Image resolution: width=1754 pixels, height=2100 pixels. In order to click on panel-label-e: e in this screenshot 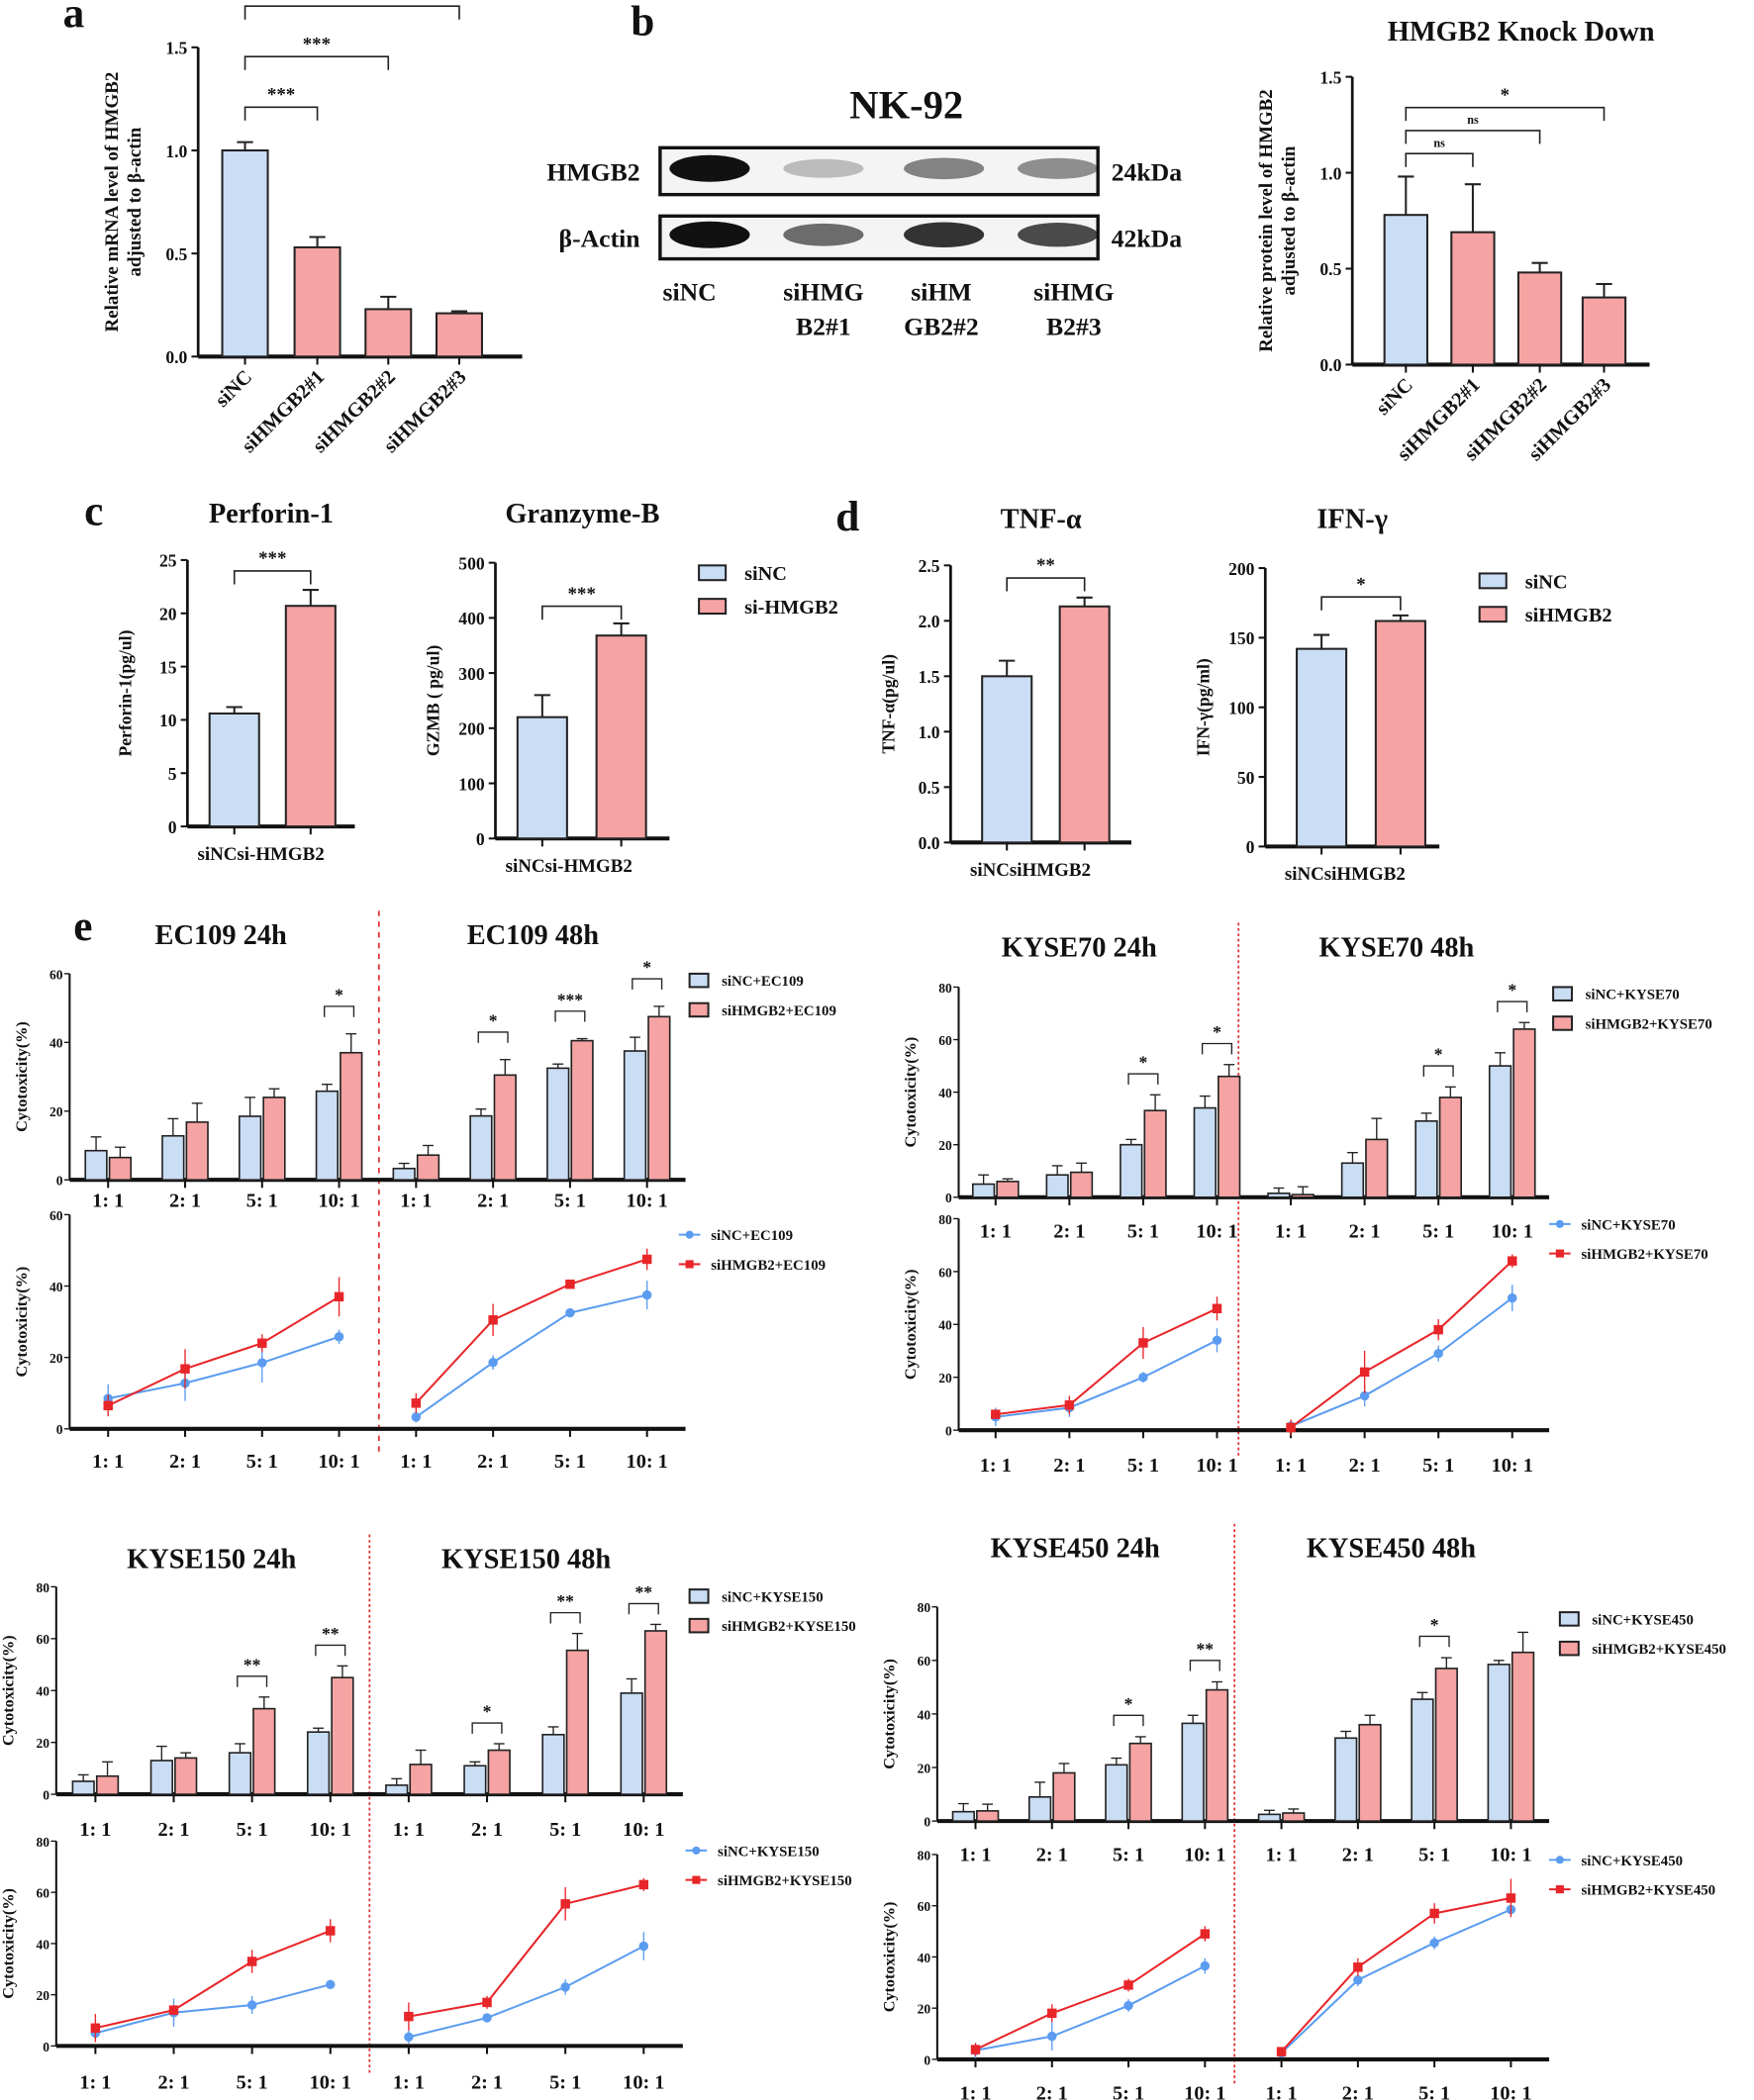, I will do `click(83, 926)`.